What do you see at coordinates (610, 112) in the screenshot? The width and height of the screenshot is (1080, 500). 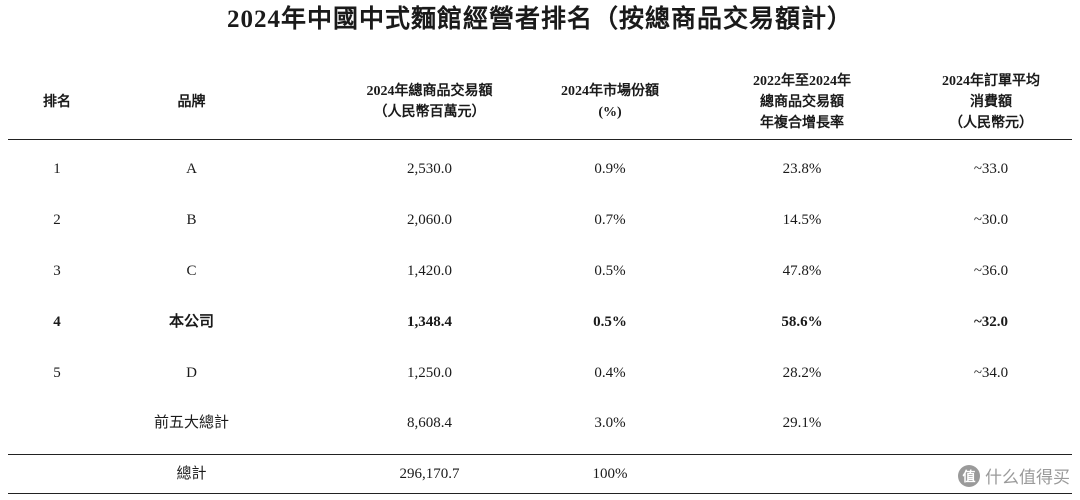 I see `header-share-line-2: (%)` at bounding box center [610, 112].